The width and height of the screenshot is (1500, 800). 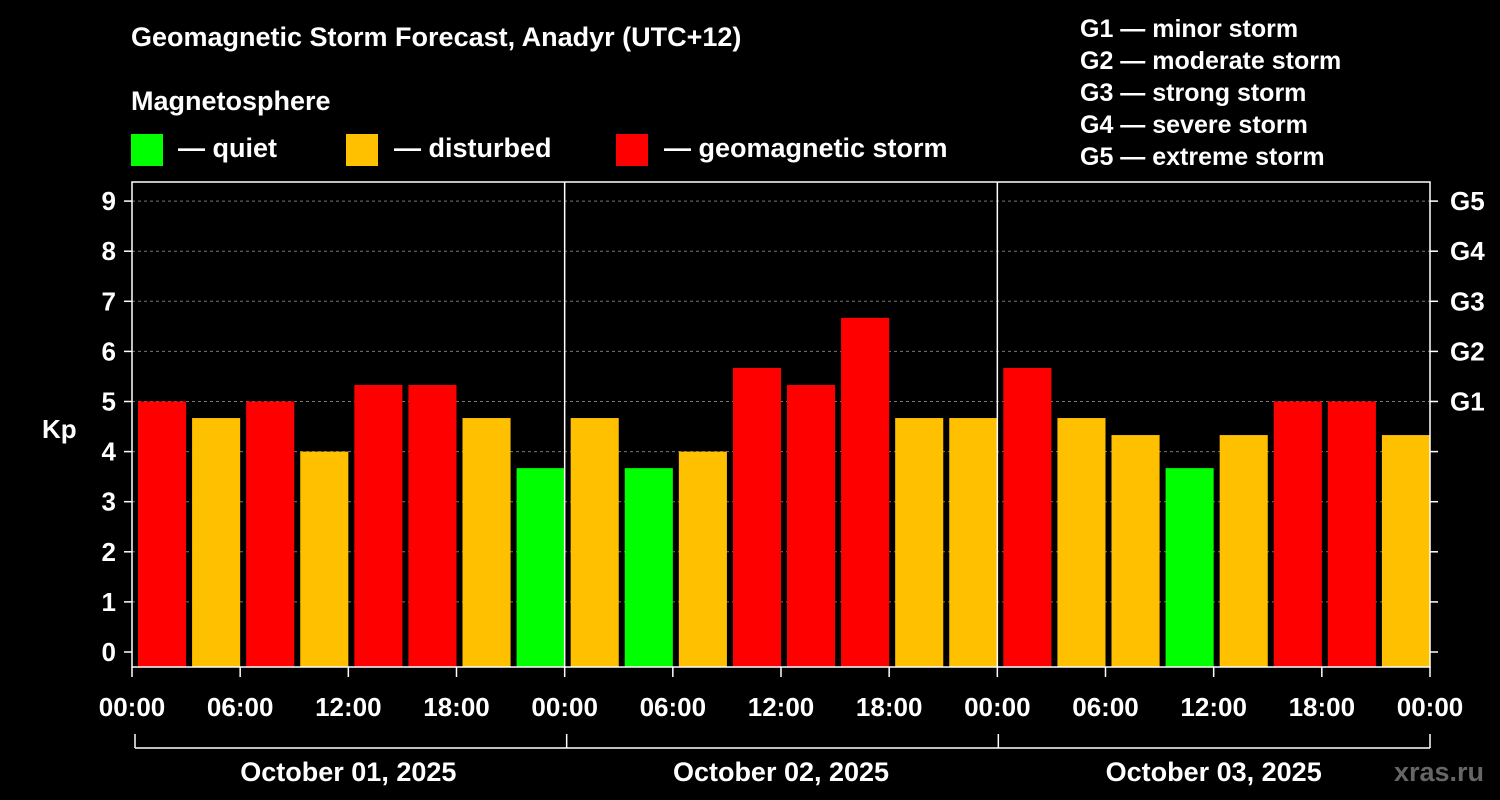 What do you see at coordinates (362, 150) in the screenshot?
I see `legend-swatch-disturbed` at bounding box center [362, 150].